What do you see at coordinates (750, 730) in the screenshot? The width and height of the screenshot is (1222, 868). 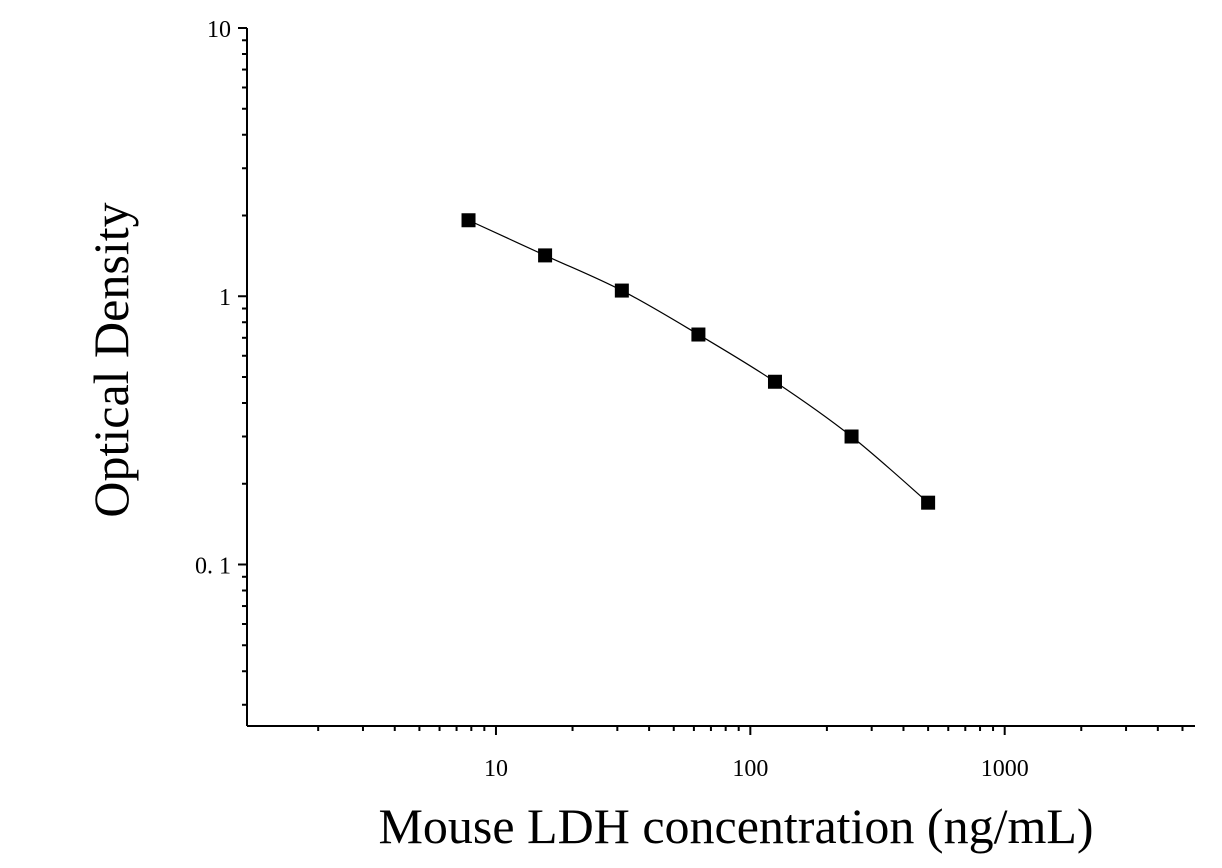 I see `x-ticks` at bounding box center [750, 730].